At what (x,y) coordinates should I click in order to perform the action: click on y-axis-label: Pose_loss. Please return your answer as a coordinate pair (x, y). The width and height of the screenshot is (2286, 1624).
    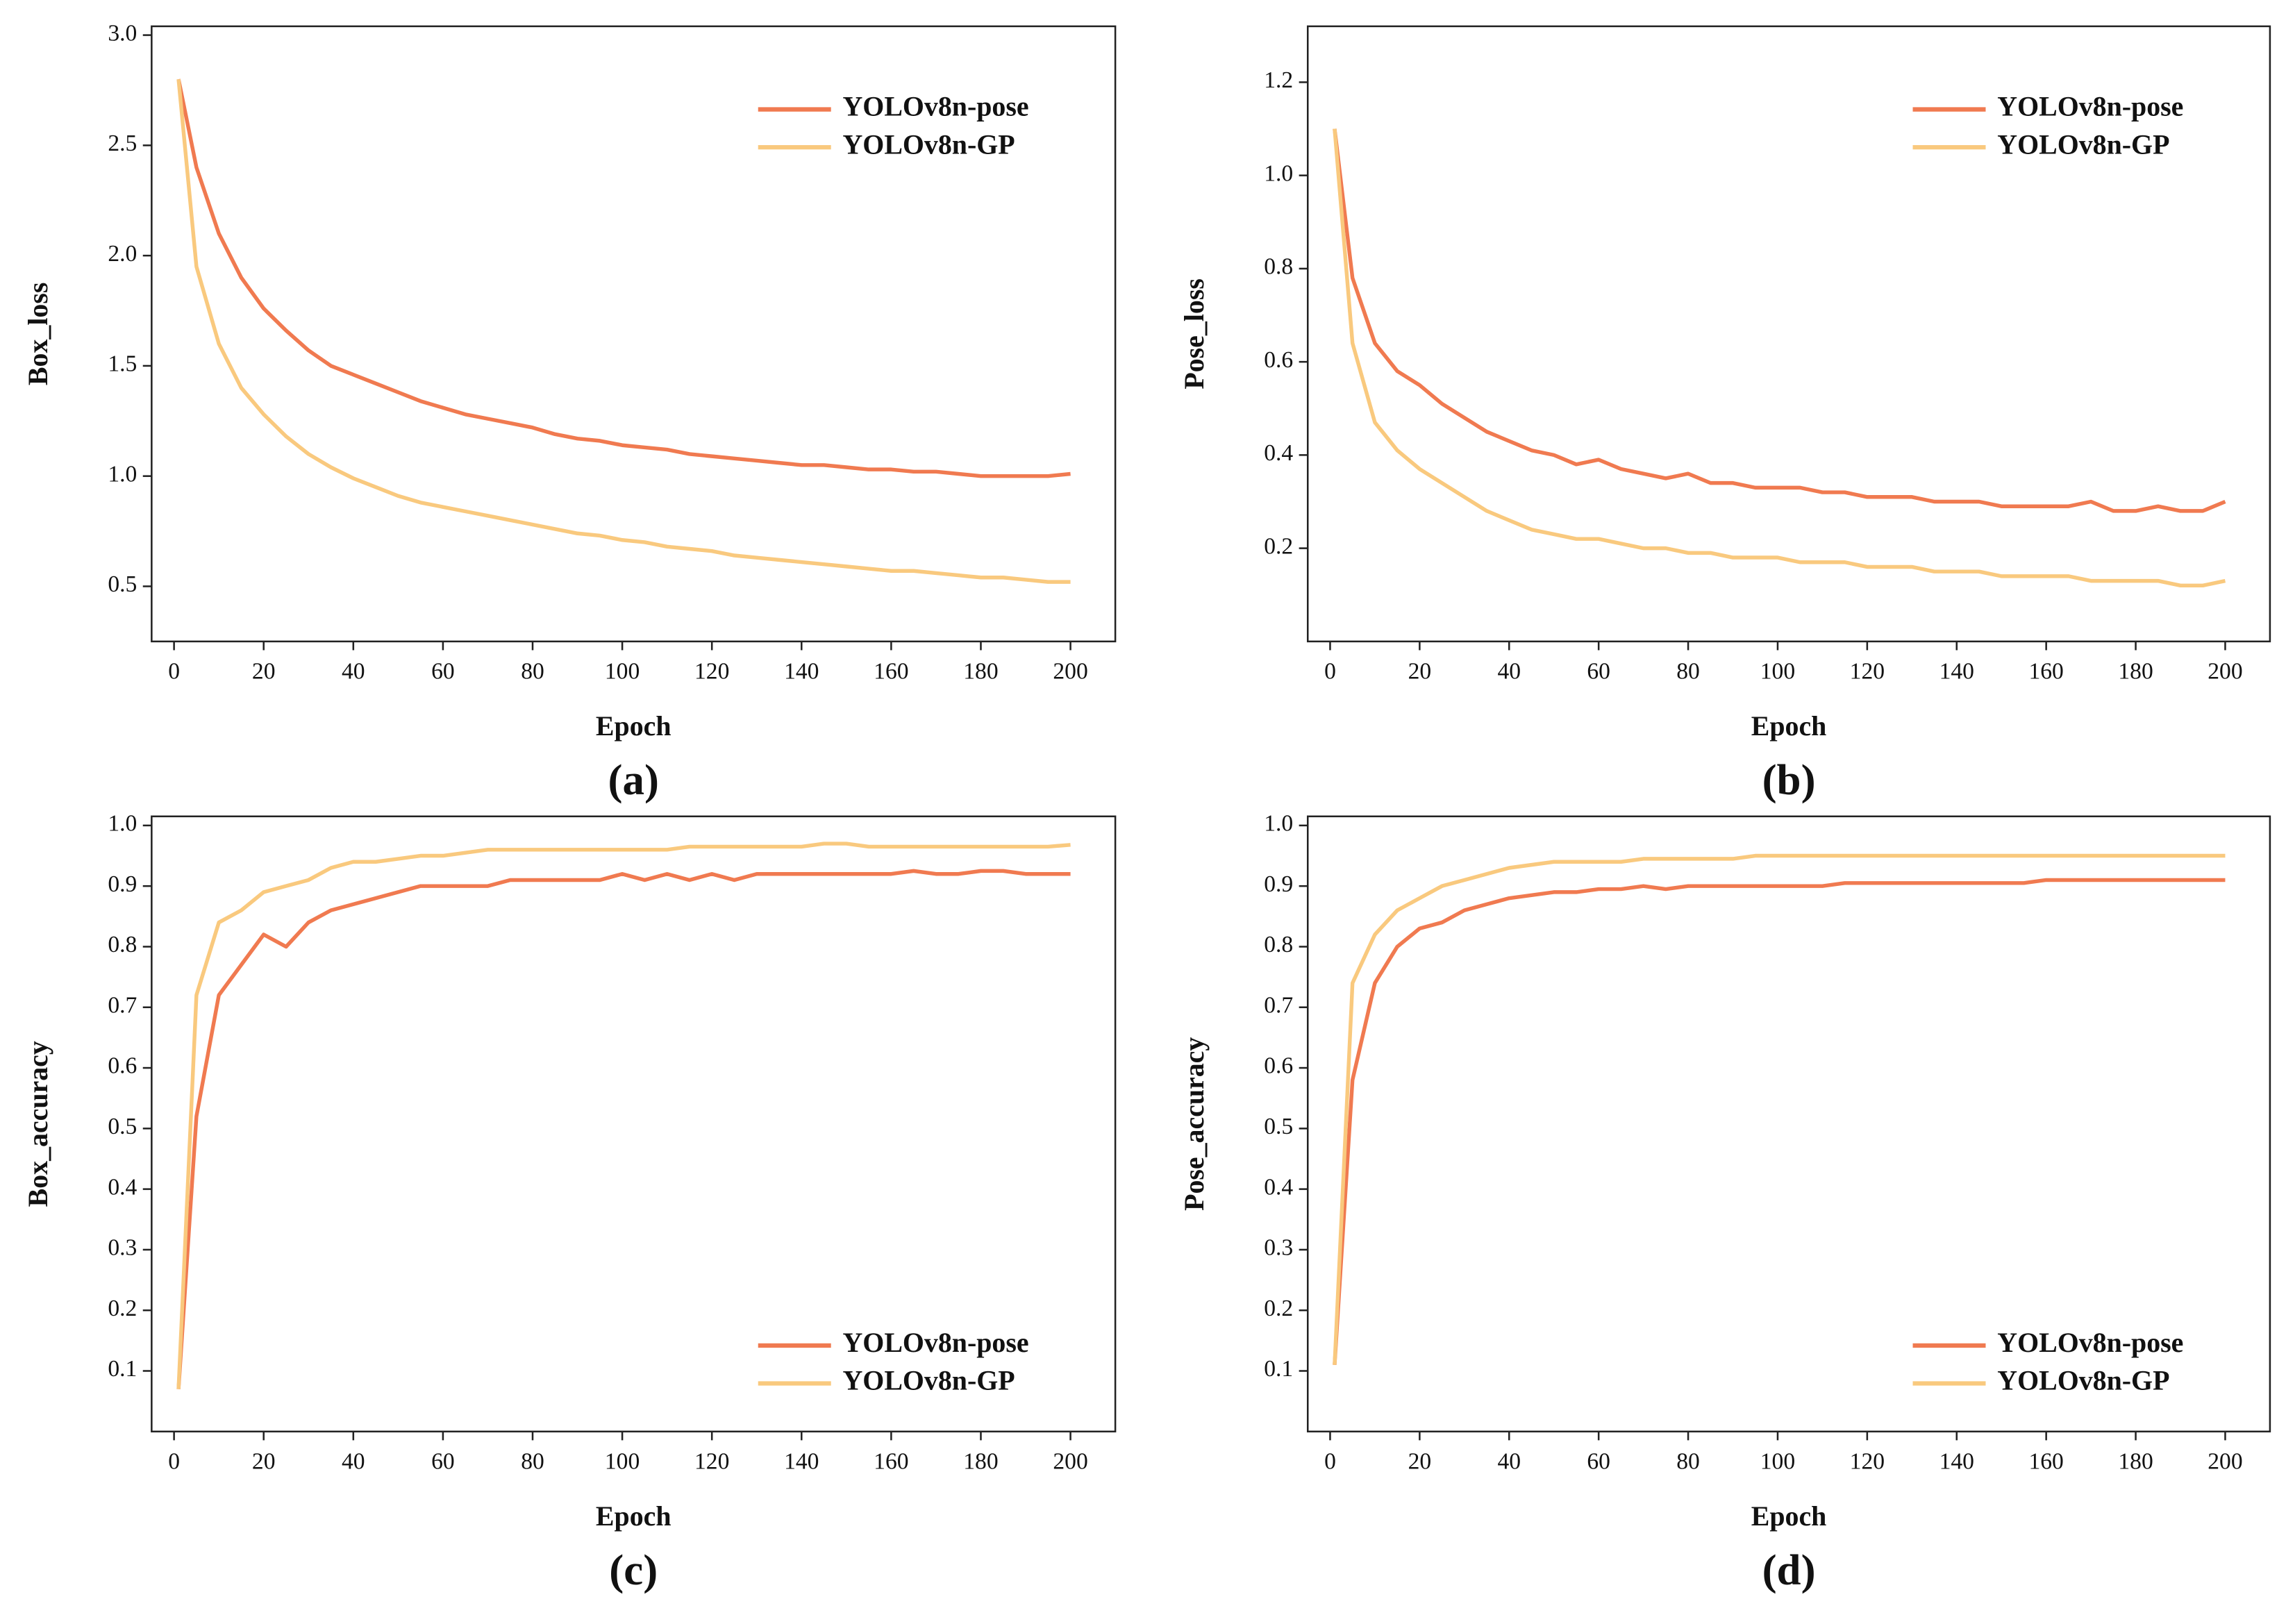
    Looking at the image, I should click on (1194, 334).